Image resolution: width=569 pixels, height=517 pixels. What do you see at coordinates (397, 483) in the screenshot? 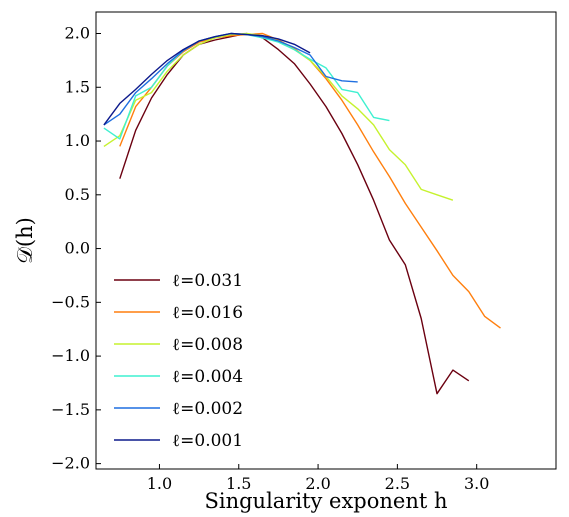
I see `x-tick-label-3: 2.5` at bounding box center [397, 483].